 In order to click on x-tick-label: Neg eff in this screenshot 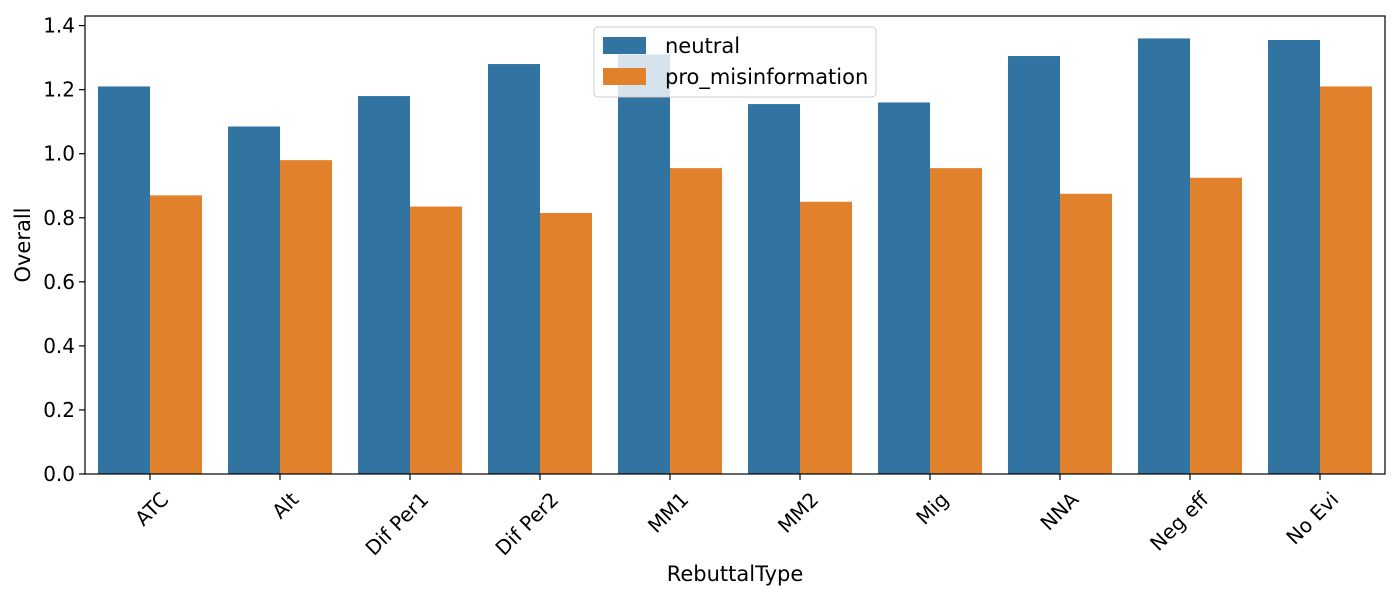, I will do `click(1179, 520)`.